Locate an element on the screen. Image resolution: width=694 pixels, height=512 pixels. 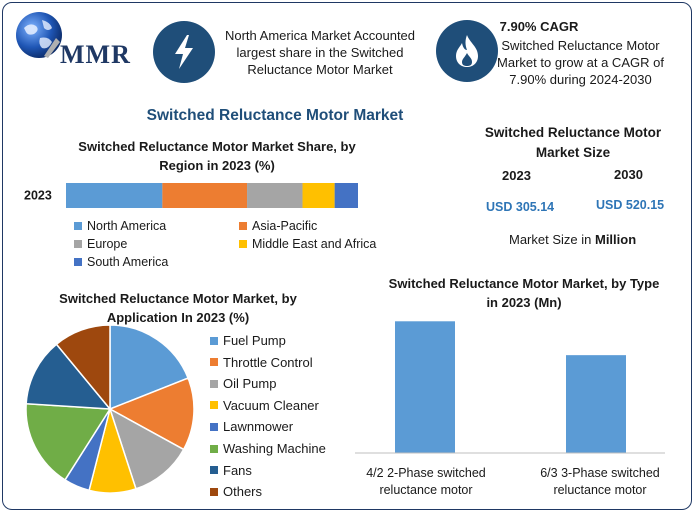
application-legend-item-7: Fans is located at coordinates (231, 470).